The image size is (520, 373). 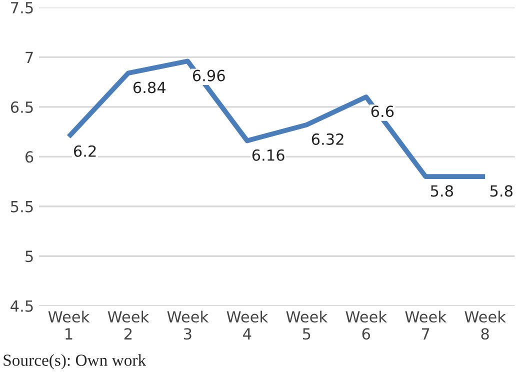 What do you see at coordinates (366, 325) in the screenshot?
I see `x-tick-label: Week 6` at bounding box center [366, 325].